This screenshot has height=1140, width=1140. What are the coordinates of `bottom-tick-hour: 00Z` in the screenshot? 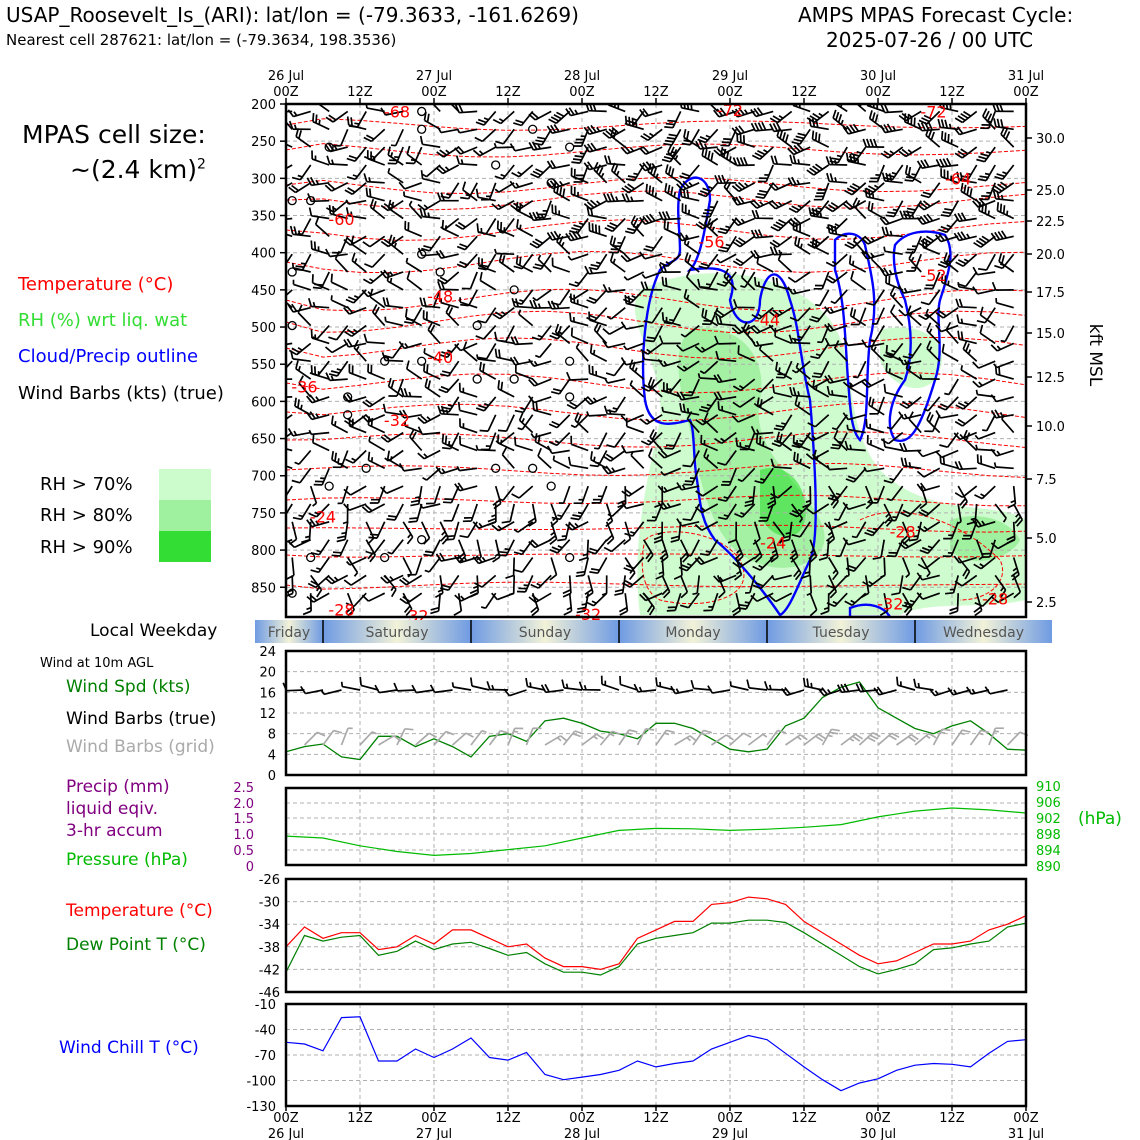 It's located at (1026, 1118).